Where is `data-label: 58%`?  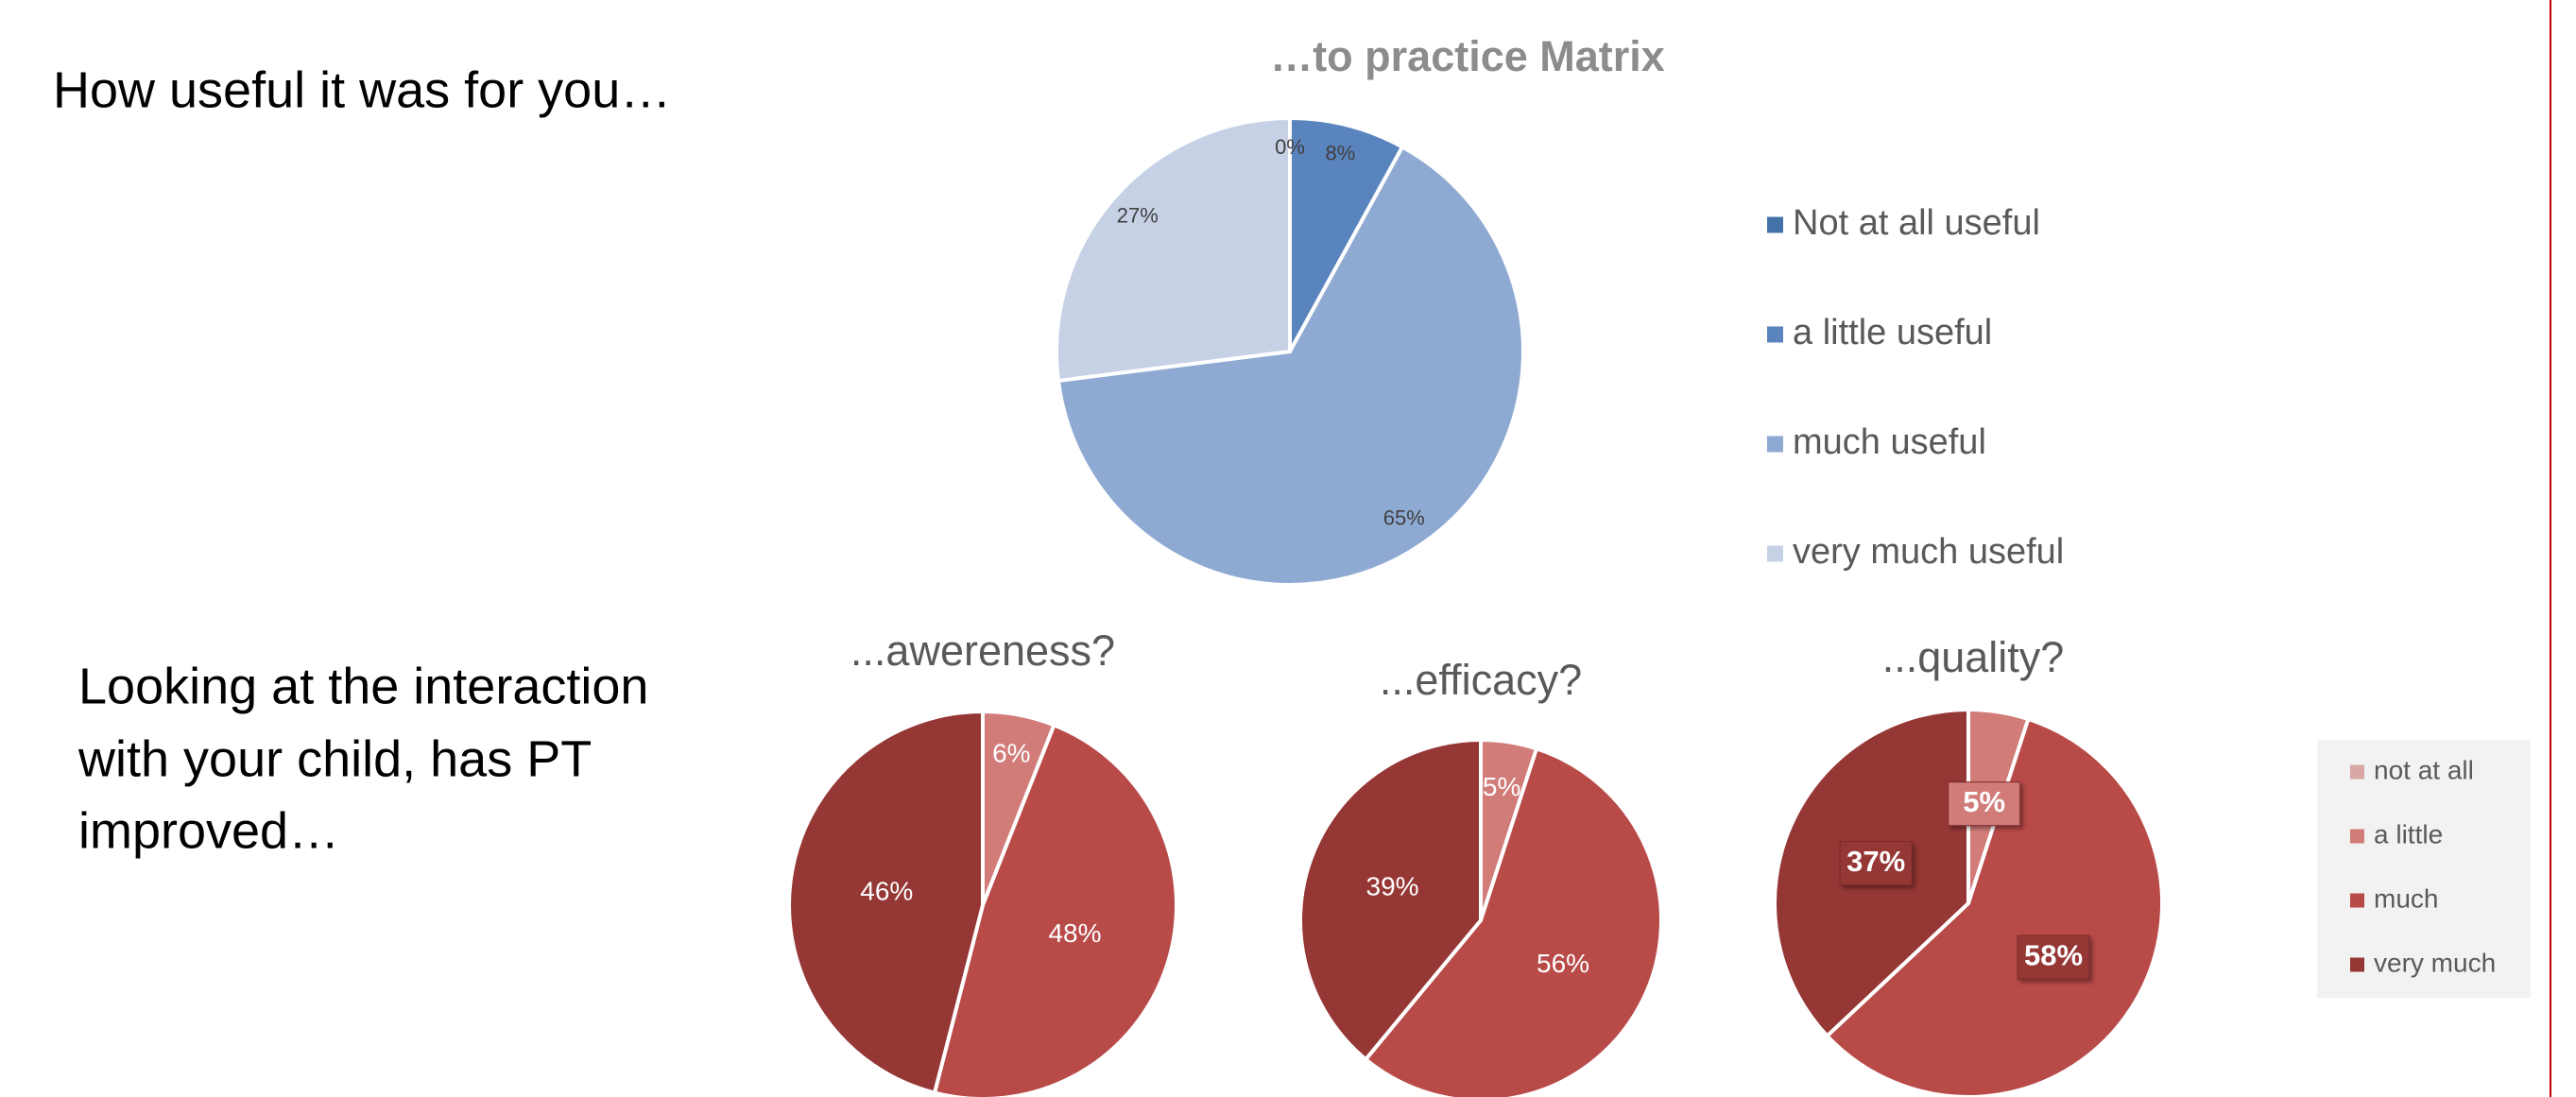
data-label: 58% is located at coordinates (2053, 954).